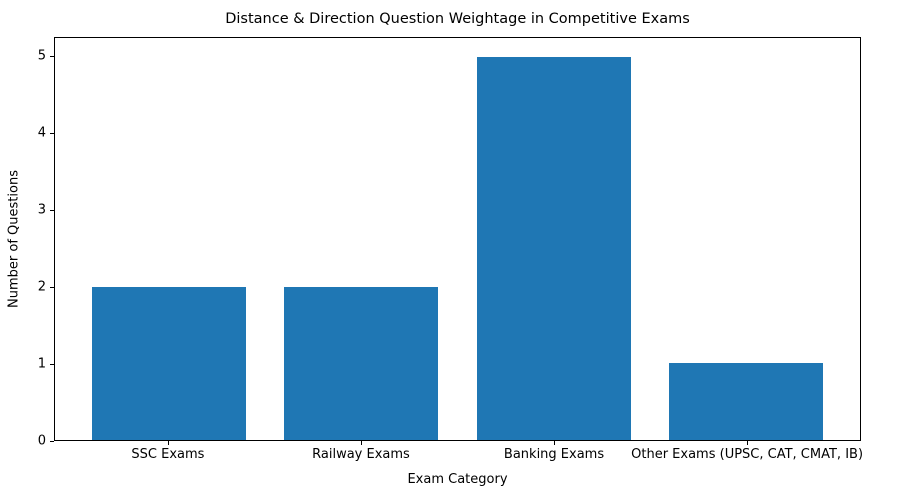  I want to click on y-tick-label: 1, so click(41, 364).